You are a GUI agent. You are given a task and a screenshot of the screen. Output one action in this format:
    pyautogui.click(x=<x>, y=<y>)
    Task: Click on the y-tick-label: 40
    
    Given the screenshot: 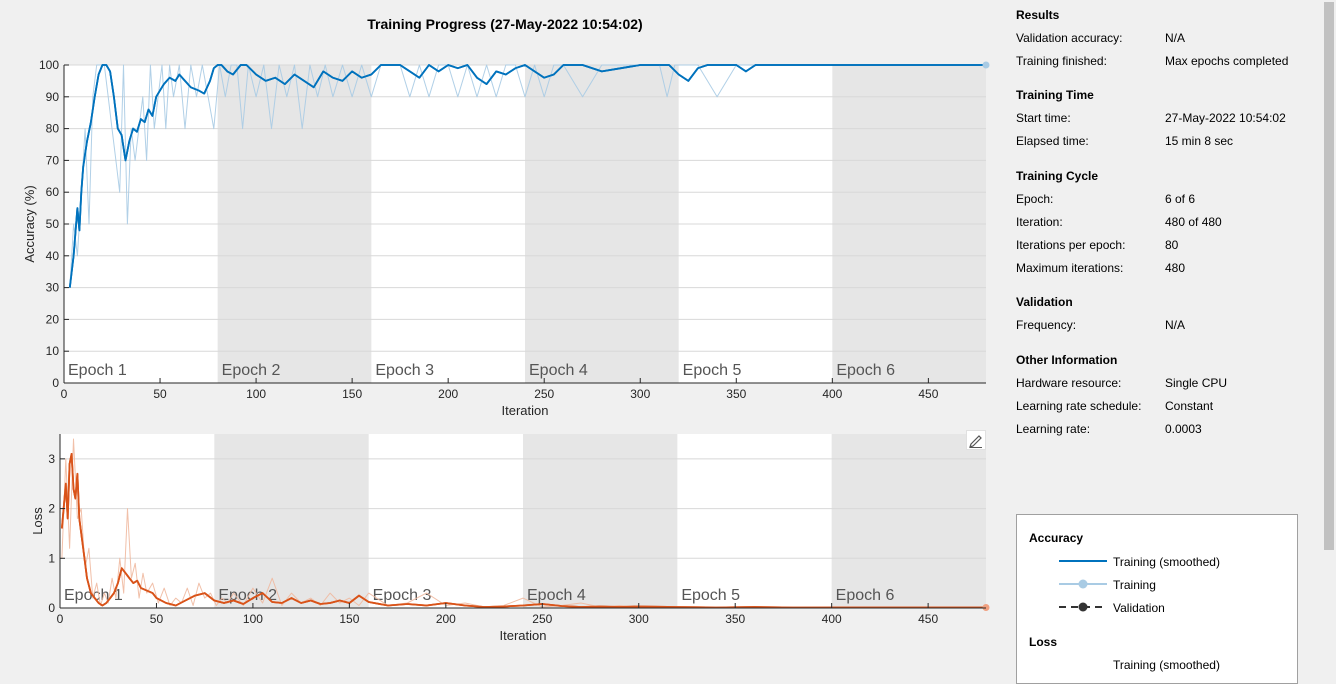 What is the action you would take?
    pyautogui.click(x=53, y=256)
    